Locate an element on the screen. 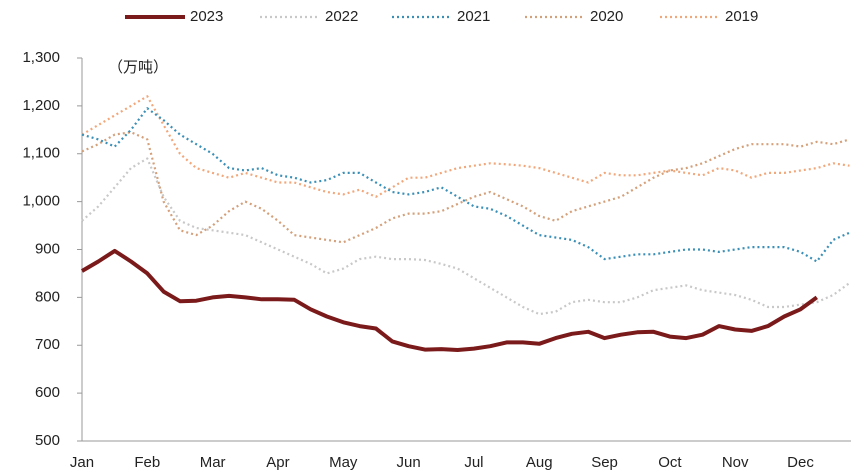 This screenshot has height=472, width=851. legend-label: 2022 is located at coordinates (341, 16).